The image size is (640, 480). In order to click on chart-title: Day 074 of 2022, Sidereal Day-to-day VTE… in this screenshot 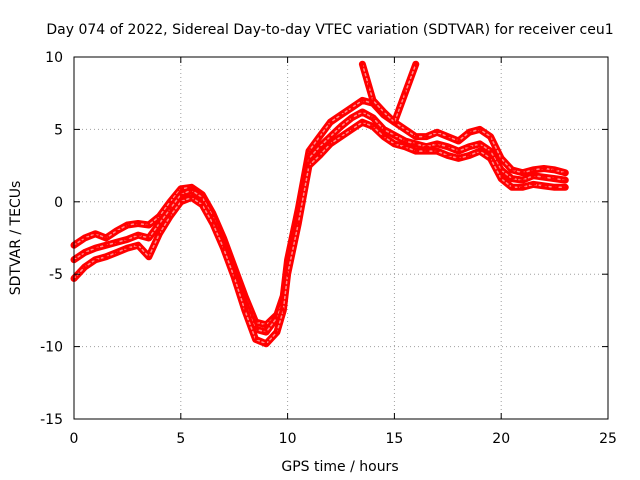, I will do `click(329, 30)`.